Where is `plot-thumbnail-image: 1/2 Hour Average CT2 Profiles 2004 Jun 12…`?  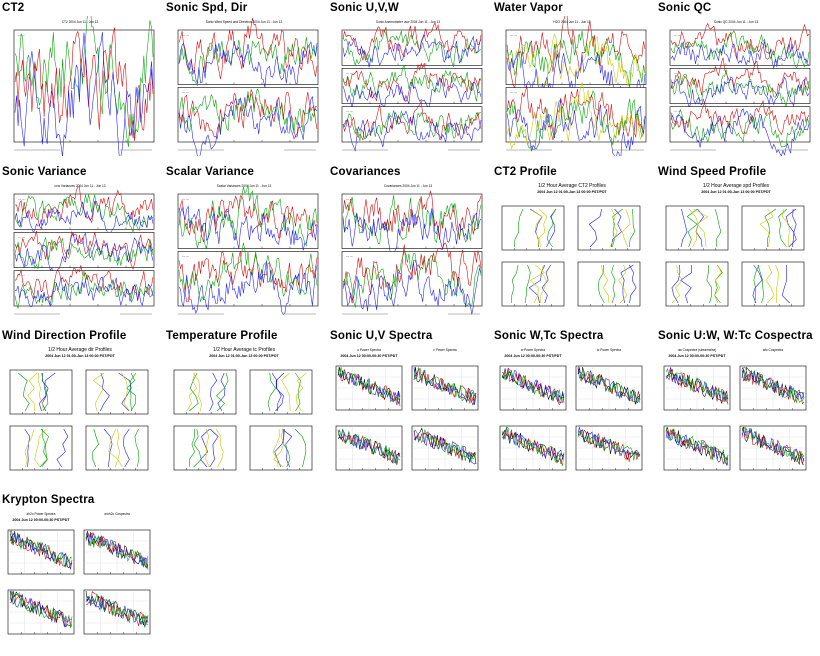 plot-thumbnail-image: 1/2 Hour Average CT2 Profiles 2004 Jun 12… is located at coordinates (572, 250).